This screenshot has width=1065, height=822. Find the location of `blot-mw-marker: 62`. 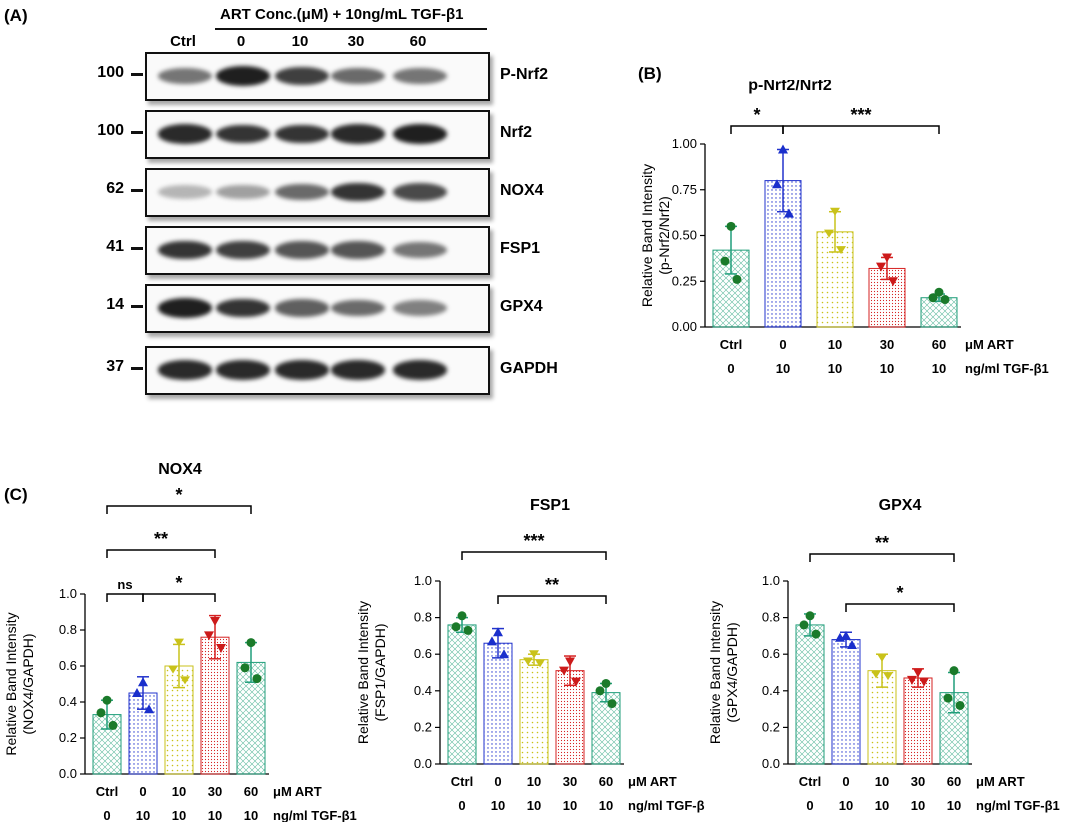

blot-mw-marker: 62 is located at coordinates (115, 188).